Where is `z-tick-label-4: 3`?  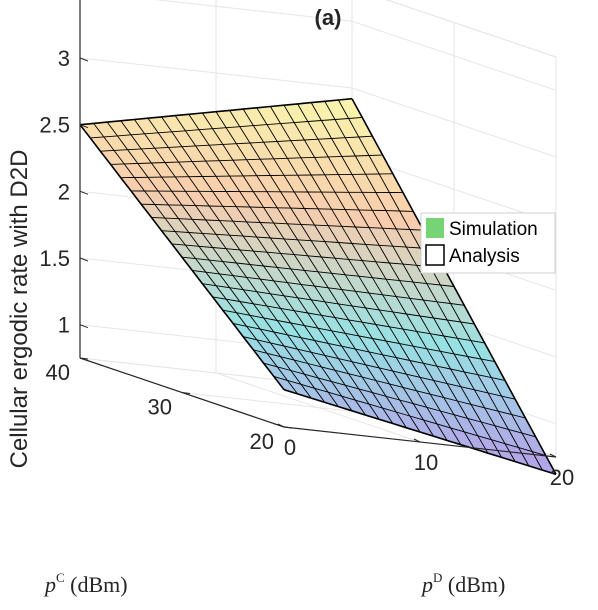 z-tick-label-4: 3 is located at coordinates (64, 58).